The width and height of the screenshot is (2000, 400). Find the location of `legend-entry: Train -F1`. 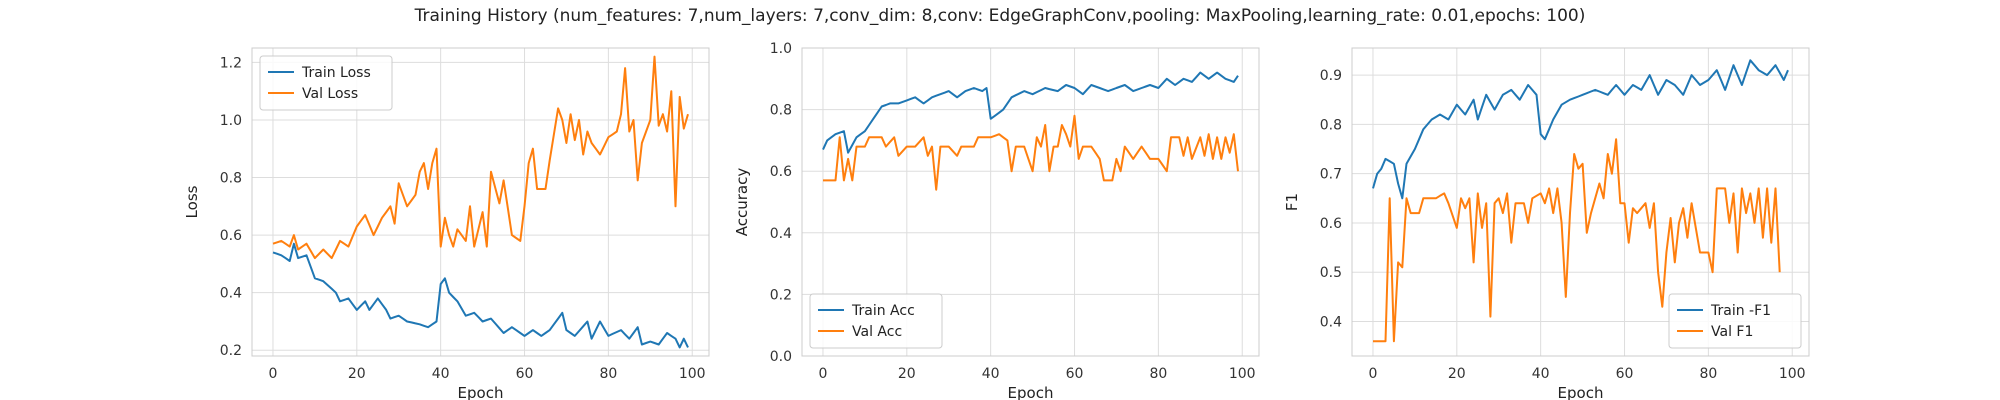

legend-entry: Train -F1 is located at coordinates (1740, 311).